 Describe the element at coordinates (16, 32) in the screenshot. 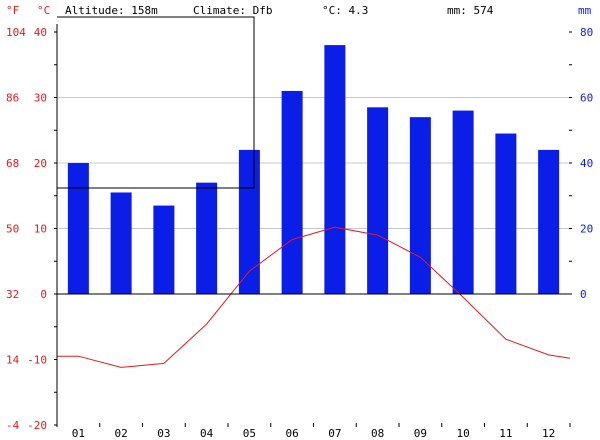

I see `fahrenheit-tick-label: 104` at that location.